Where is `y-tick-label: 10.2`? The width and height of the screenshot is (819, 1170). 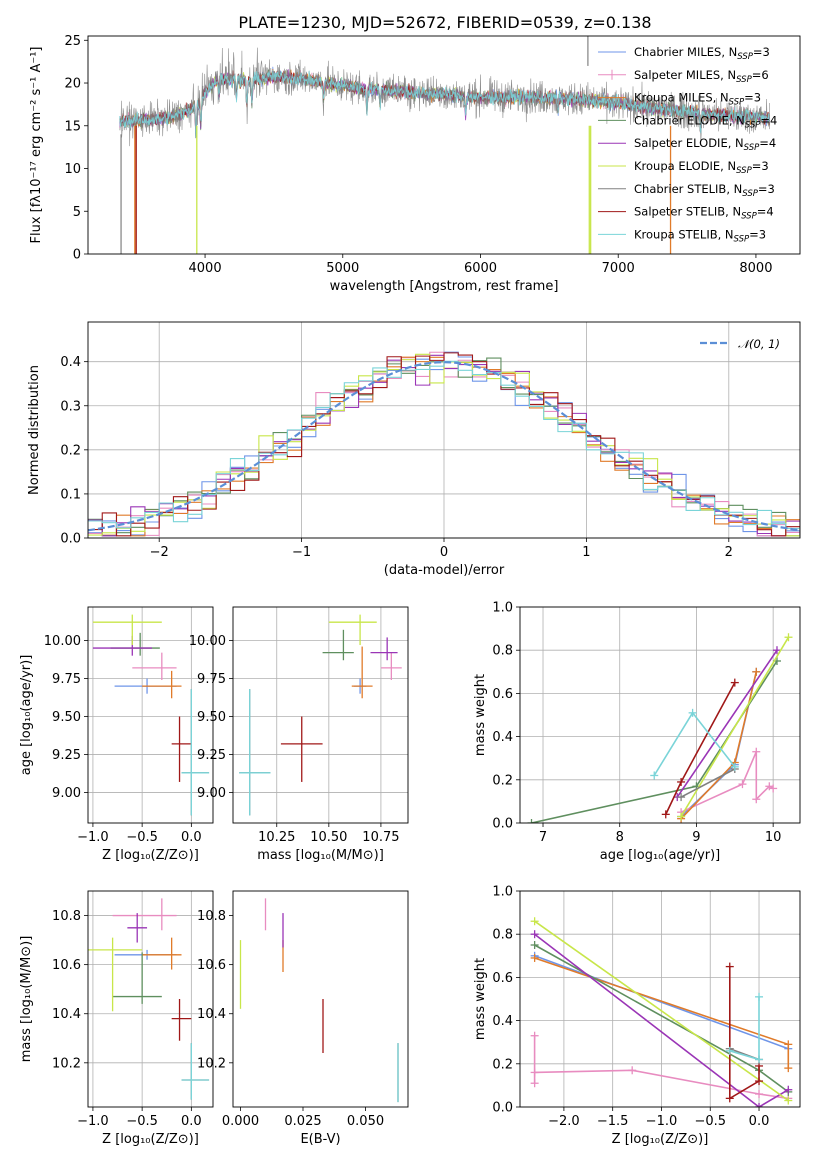 y-tick-label: 10.2 is located at coordinates (66, 1063).